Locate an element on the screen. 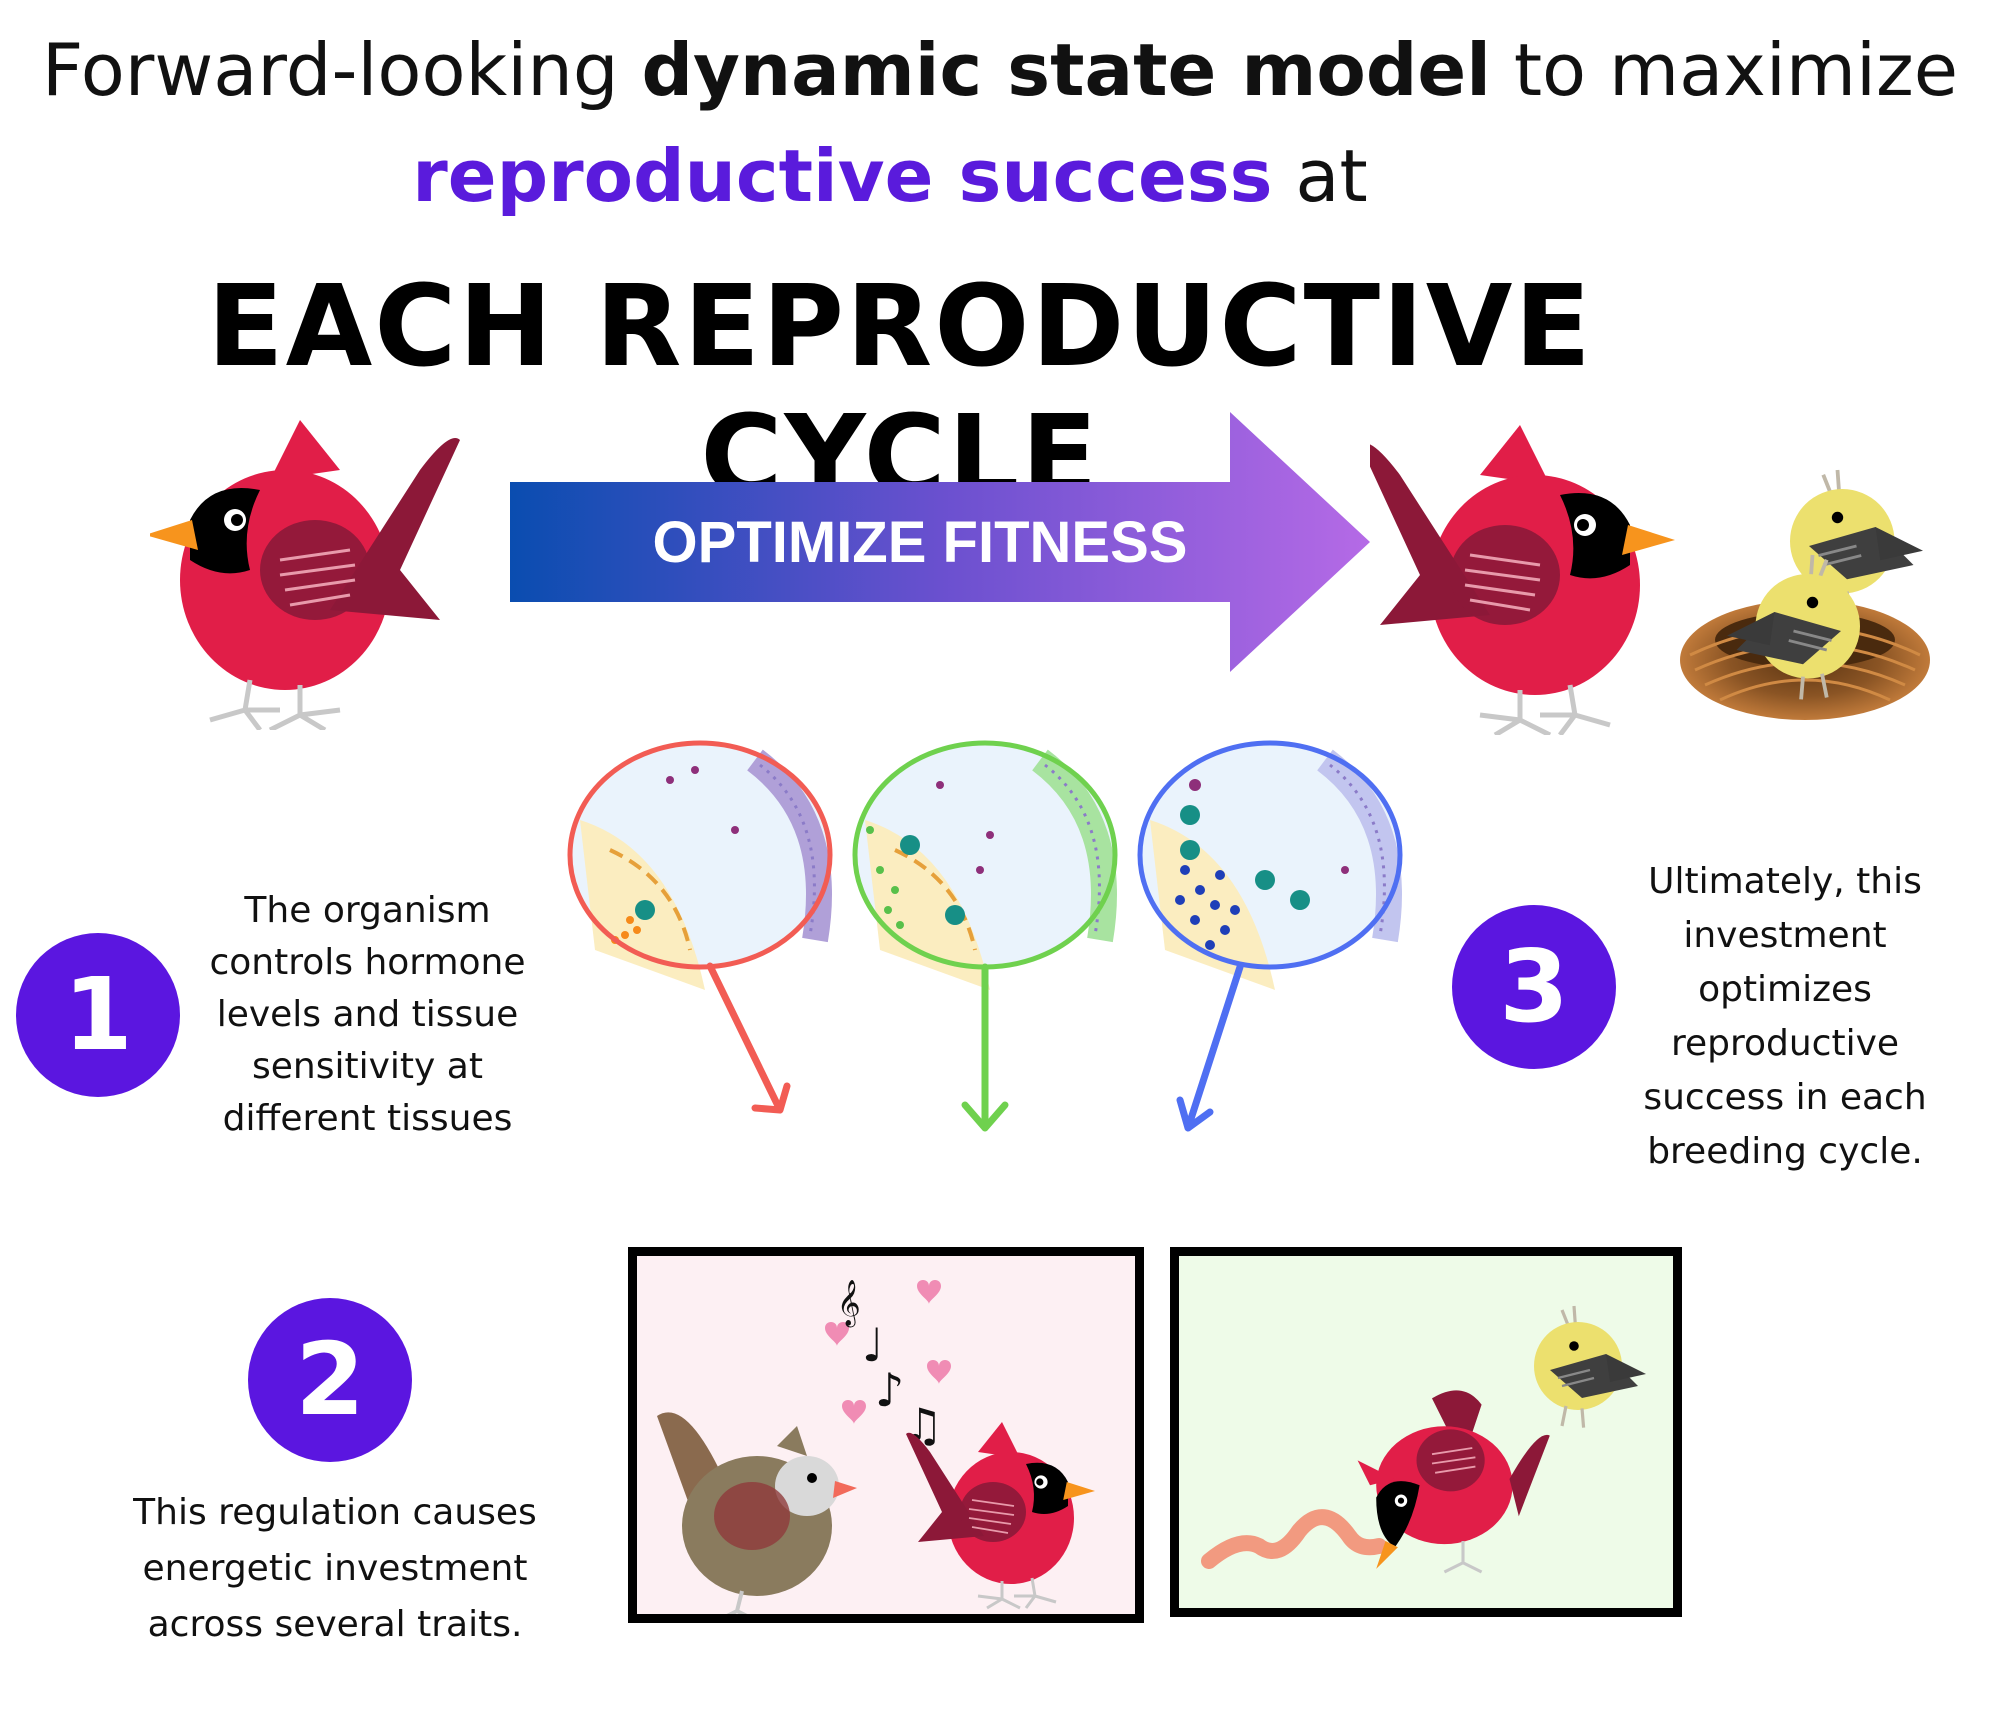  arrow-label: OPTIMIZE FITNESS is located at coordinates (920, 542).